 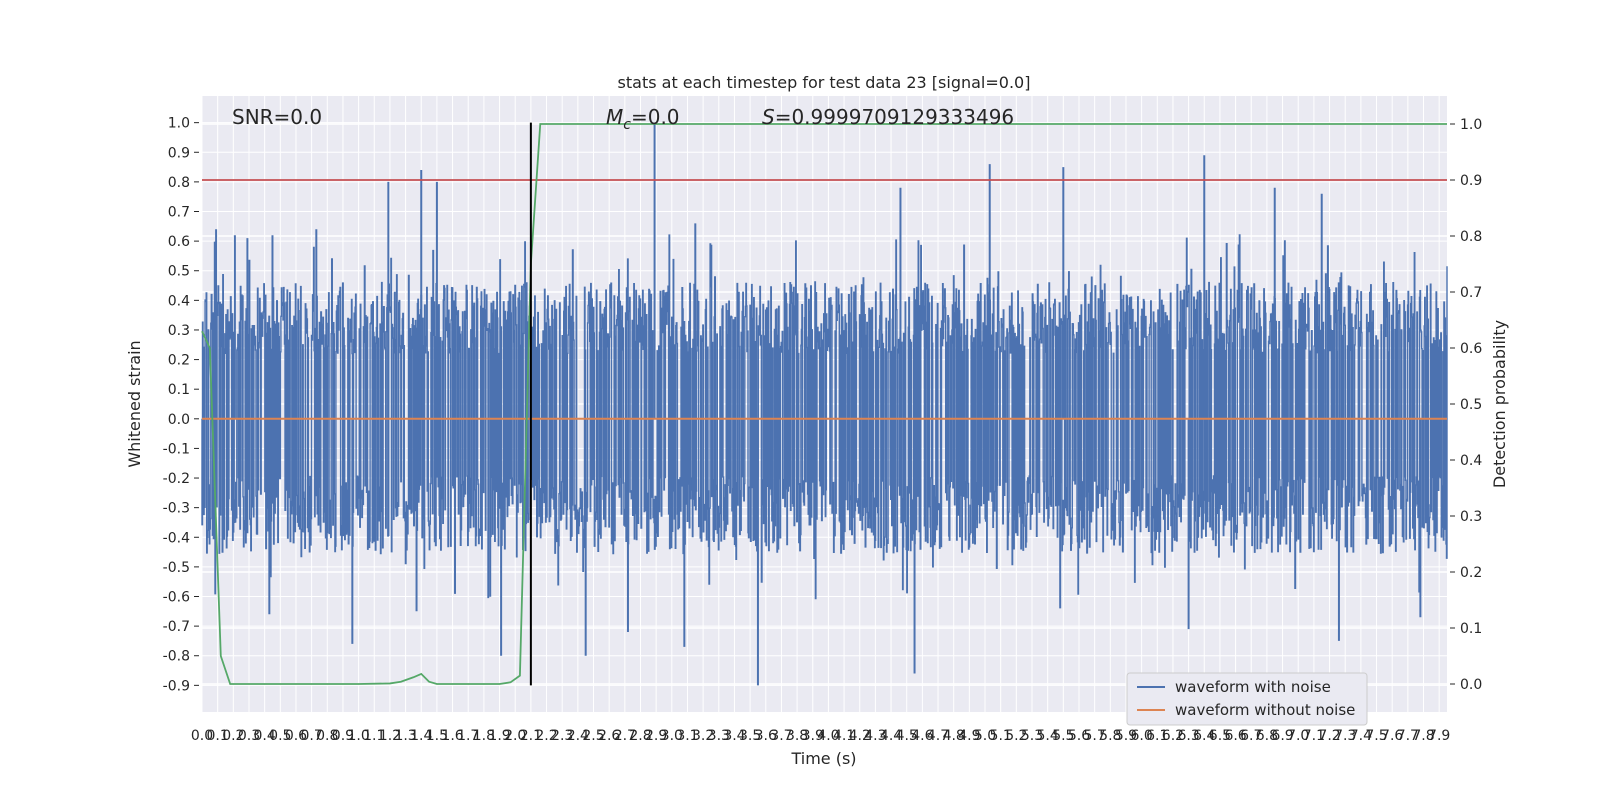 I want to click on x-tick-label: 0.7, so click(x=311, y=736).